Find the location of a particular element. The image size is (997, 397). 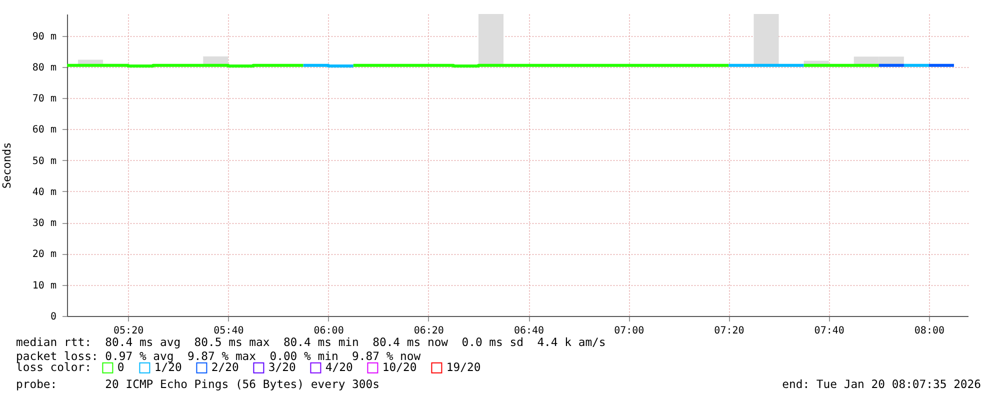

y-tick-label: 40 m is located at coordinates (44, 192).